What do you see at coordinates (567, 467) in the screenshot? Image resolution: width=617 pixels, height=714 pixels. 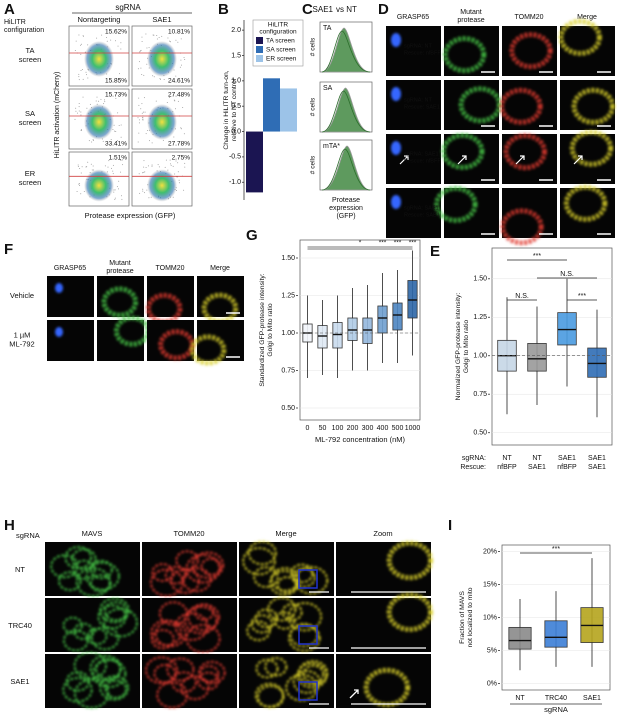 I see `x-tick-label: nfBFP` at bounding box center [567, 467].